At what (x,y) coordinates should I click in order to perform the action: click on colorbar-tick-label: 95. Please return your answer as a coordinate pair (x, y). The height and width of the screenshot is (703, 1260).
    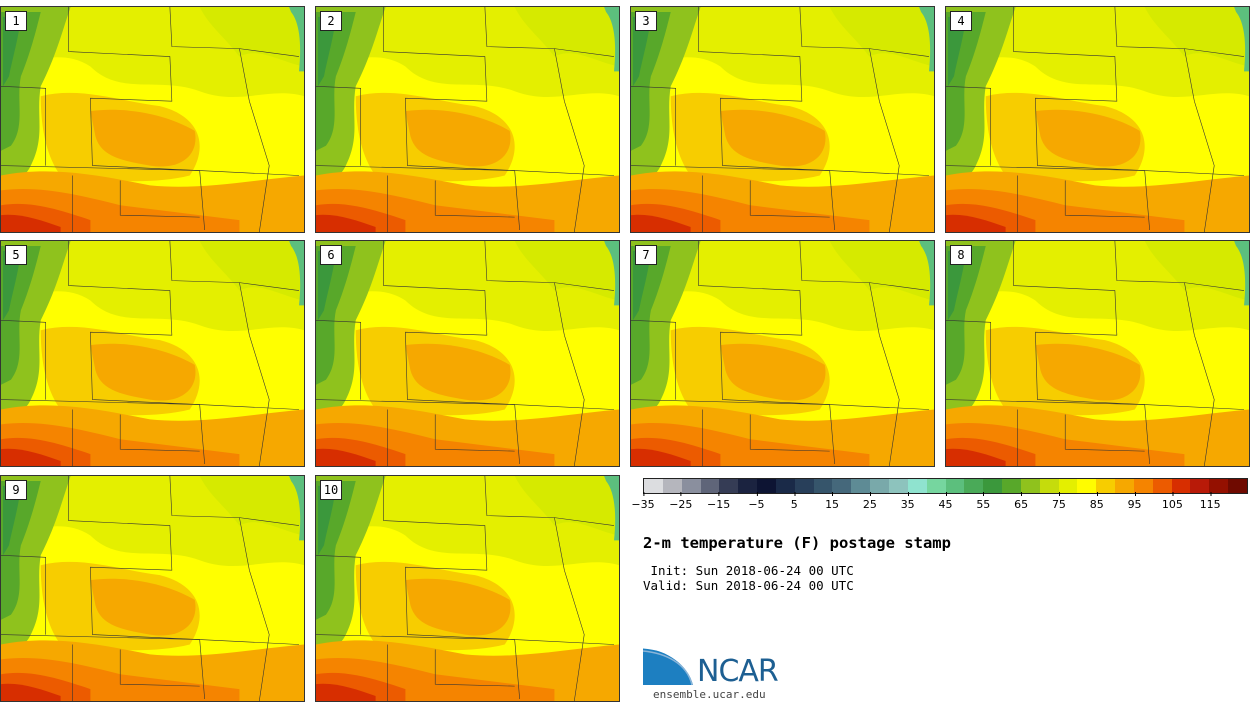
    Looking at the image, I should click on (1135, 501).